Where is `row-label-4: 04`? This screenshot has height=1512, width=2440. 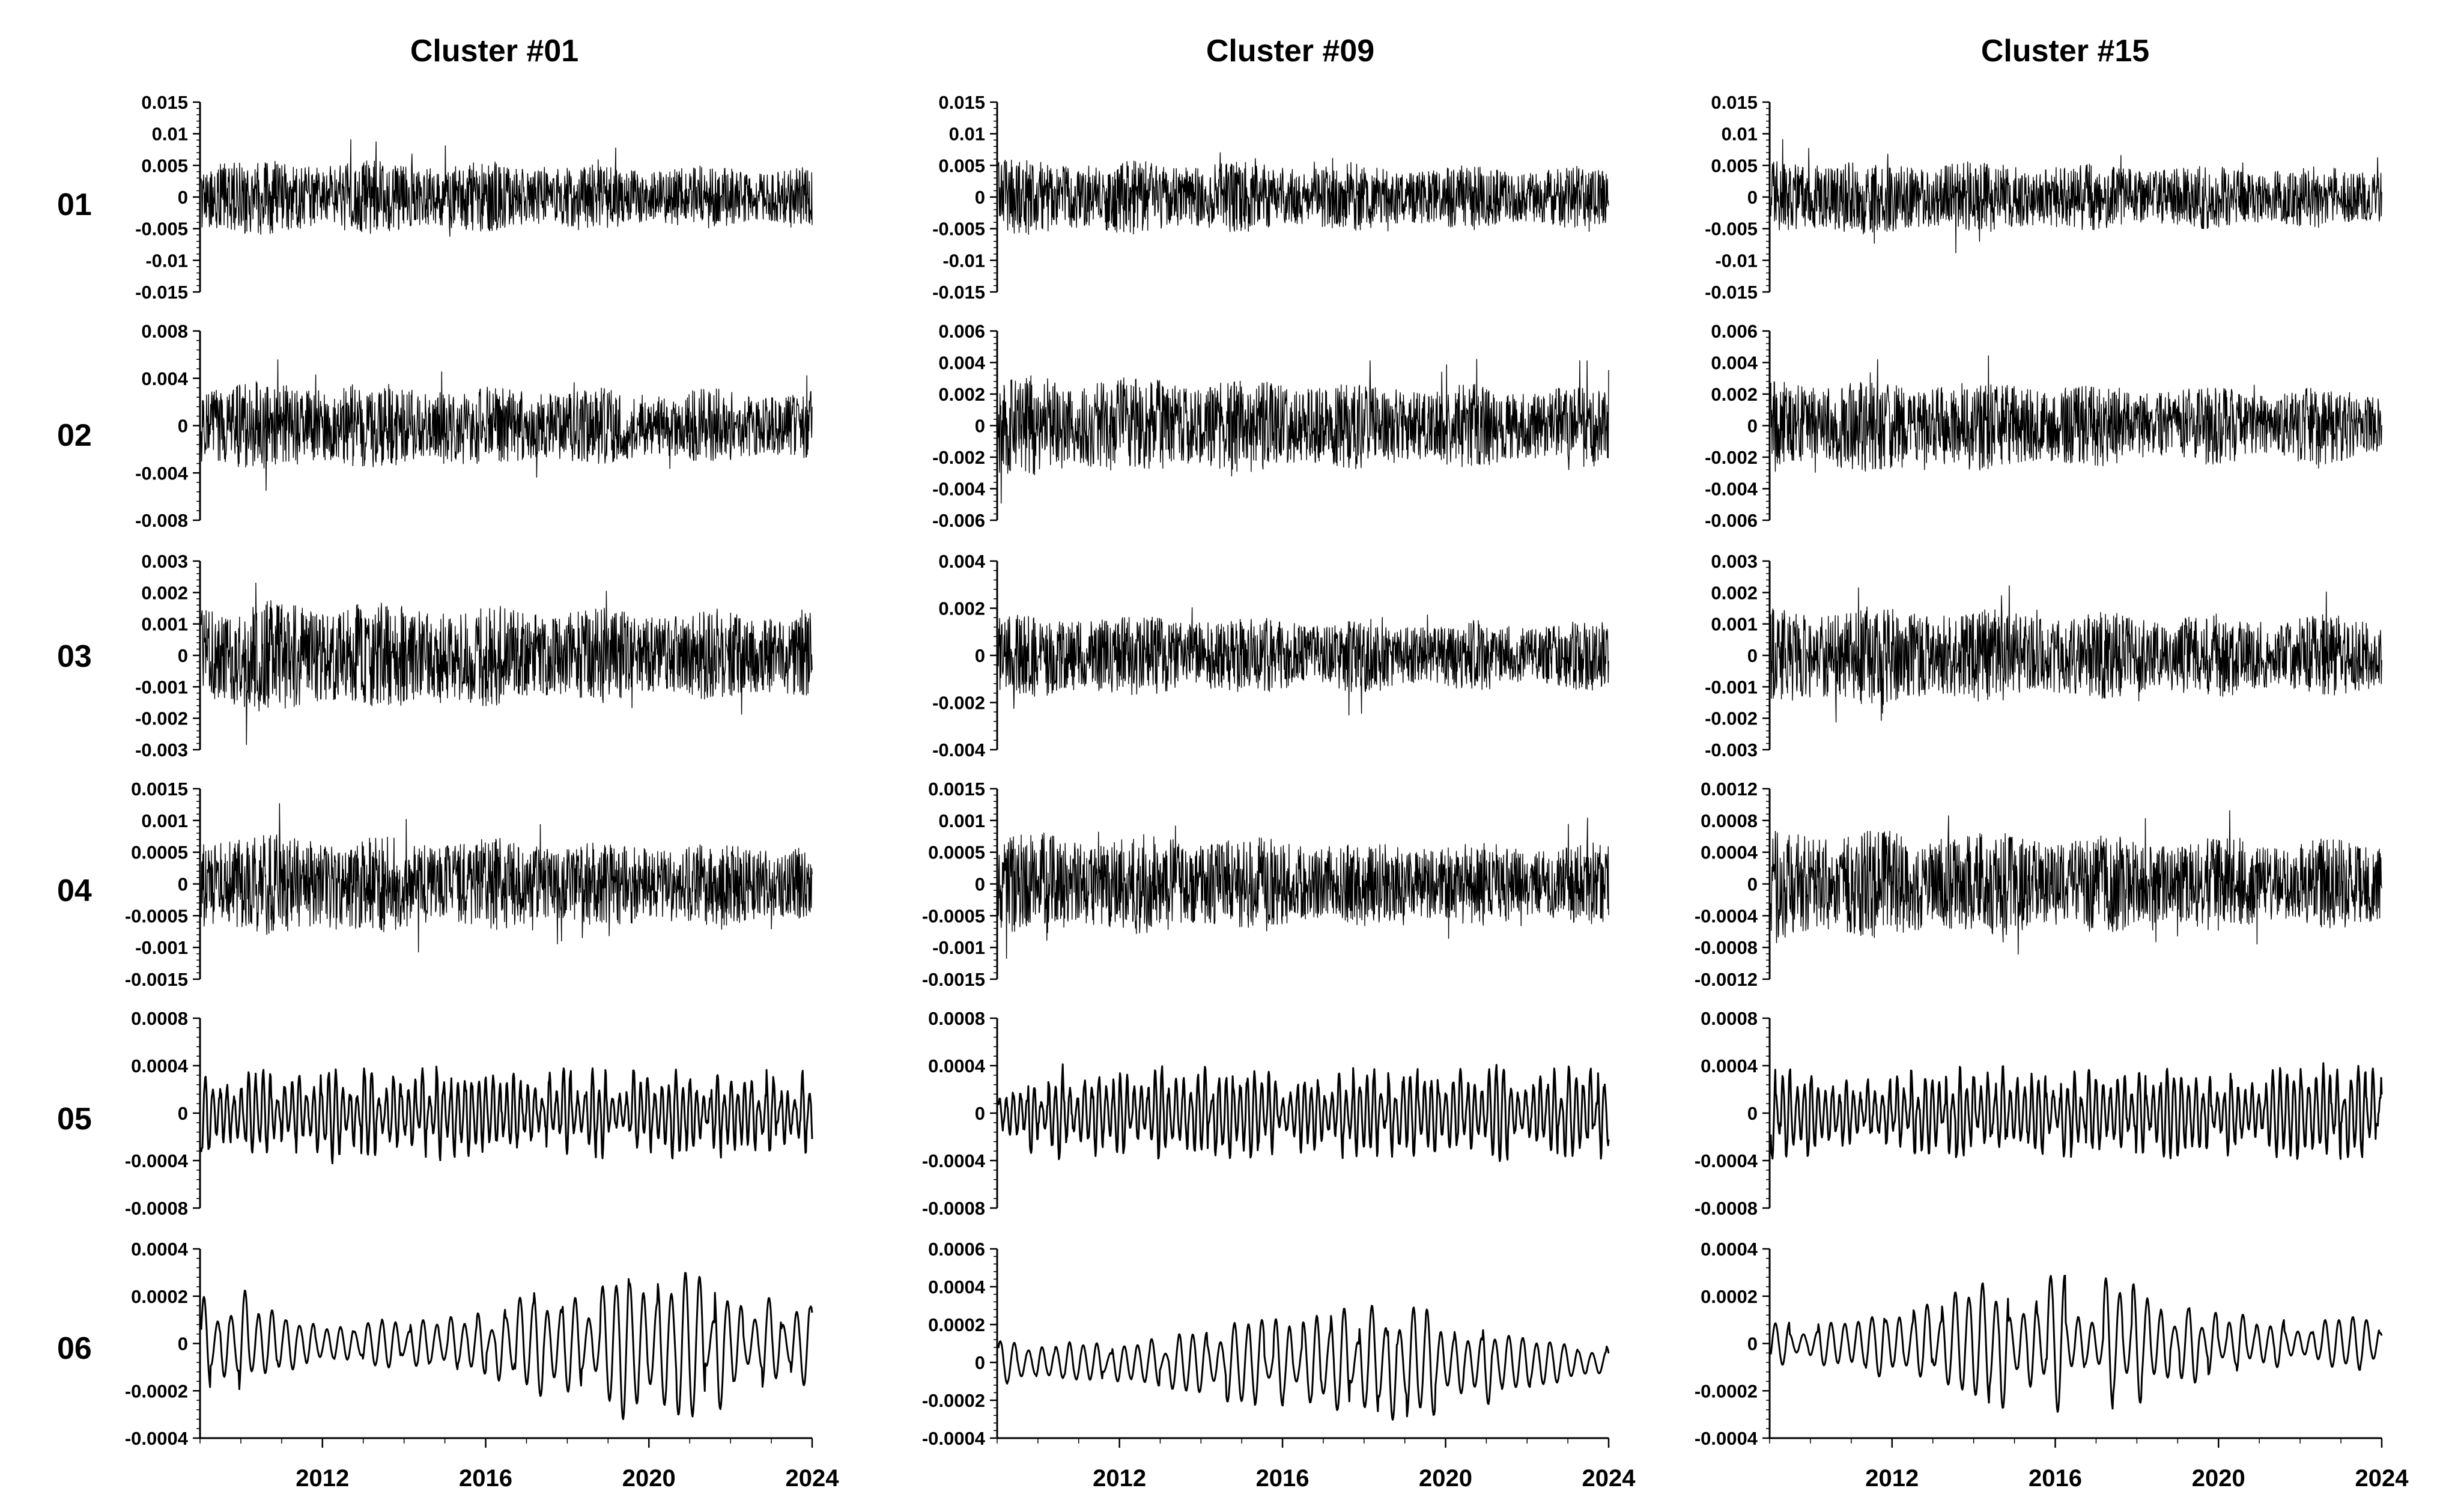 row-label-4: 04 is located at coordinates (74, 890).